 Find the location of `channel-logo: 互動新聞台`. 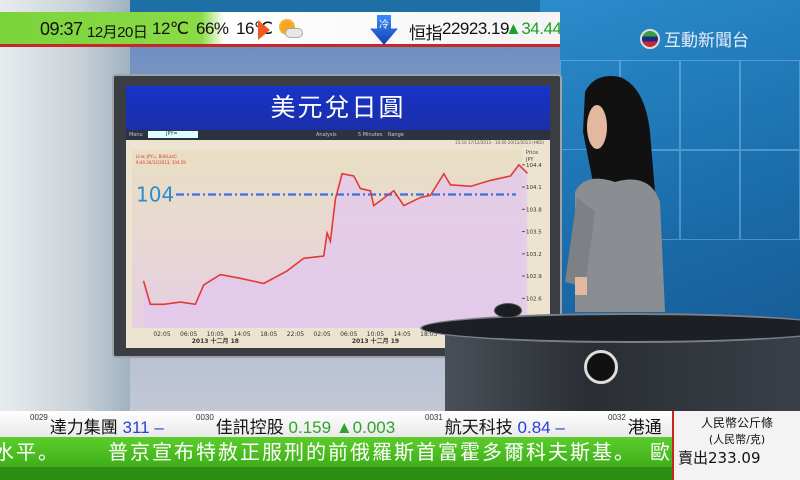

channel-logo: 互動新聞台 is located at coordinates (694, 38).